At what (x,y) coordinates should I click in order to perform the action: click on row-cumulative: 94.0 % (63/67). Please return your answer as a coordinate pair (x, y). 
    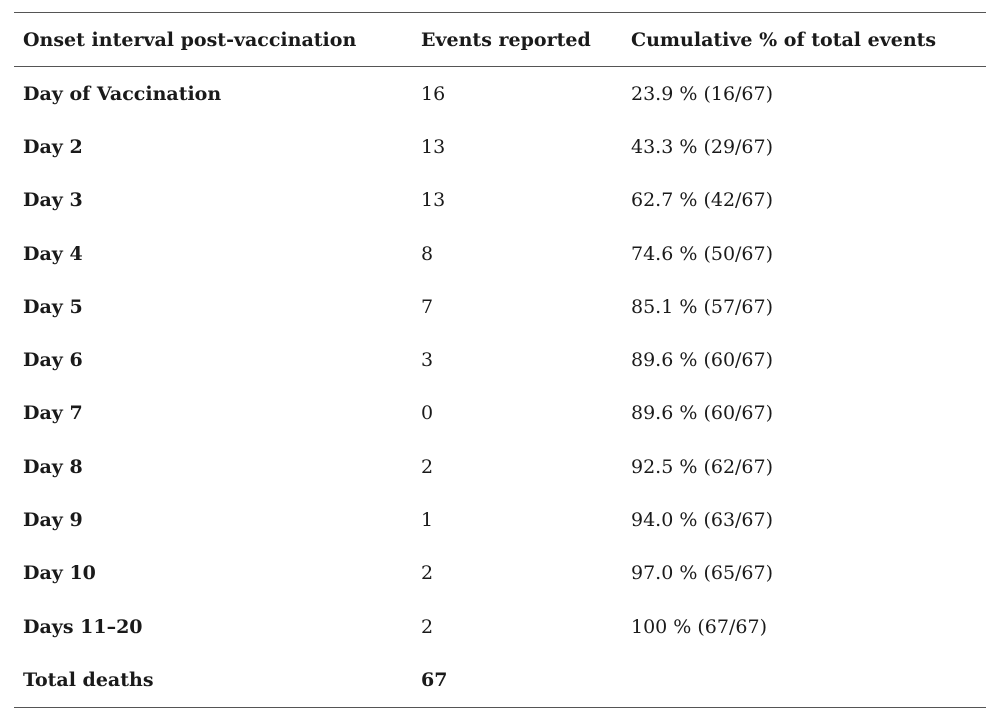
    Looking at the image, I should click on (702, 520).